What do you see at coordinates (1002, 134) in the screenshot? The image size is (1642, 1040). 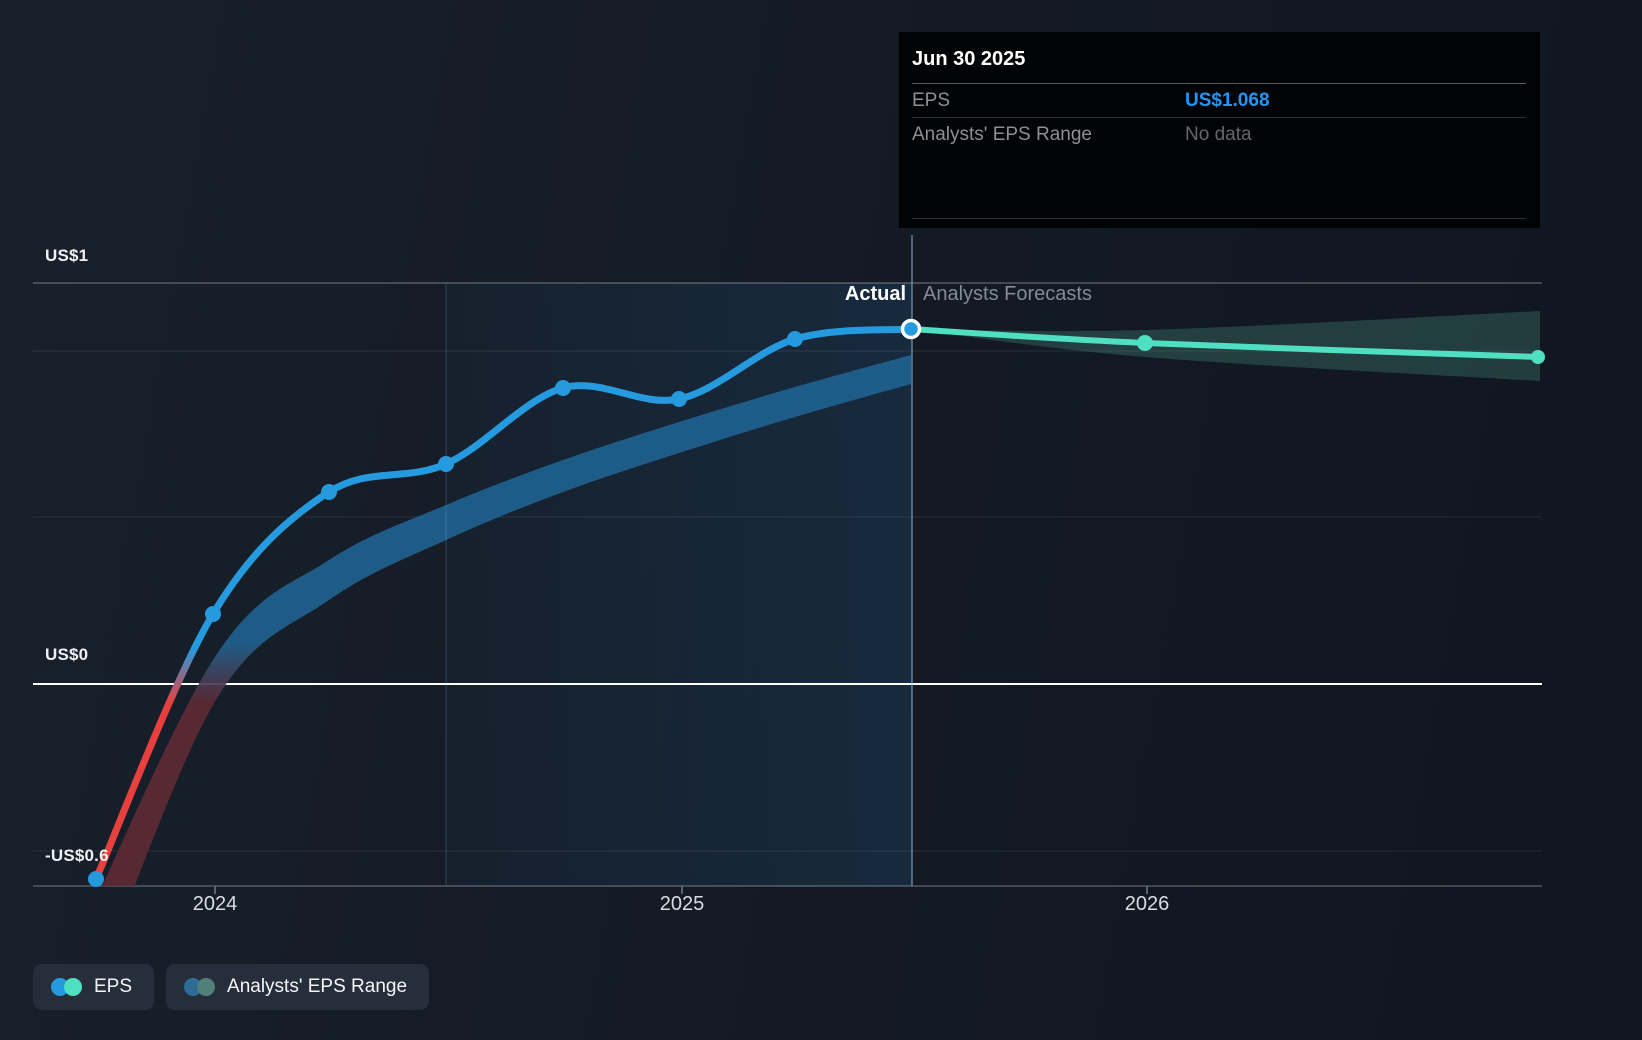 I see `tooltip-range-label: Analysts' EPS Range` at bounding box center [1002, 134].